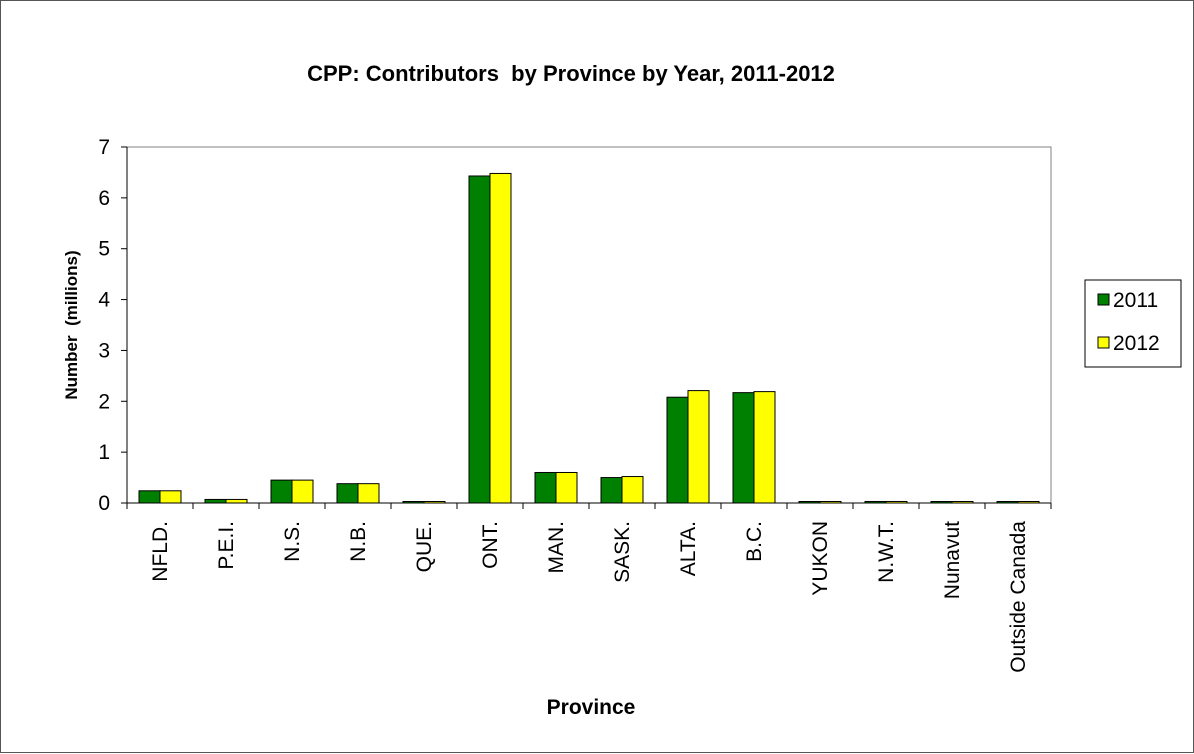 This screenshot has height=754, width=1194. I want to click on x-tick-label: N.W.T., so click(886, 552).